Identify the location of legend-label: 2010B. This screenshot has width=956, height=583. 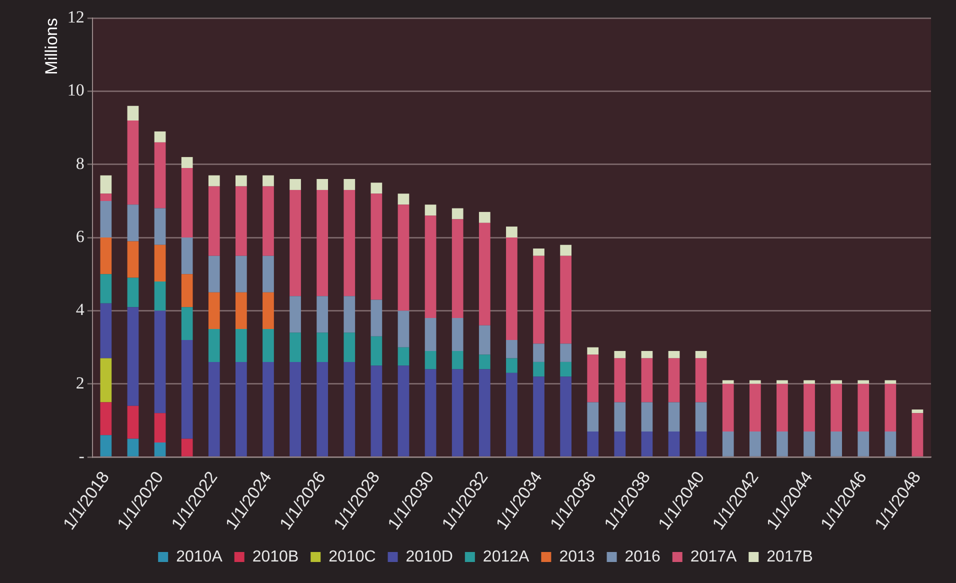
(275, 557).